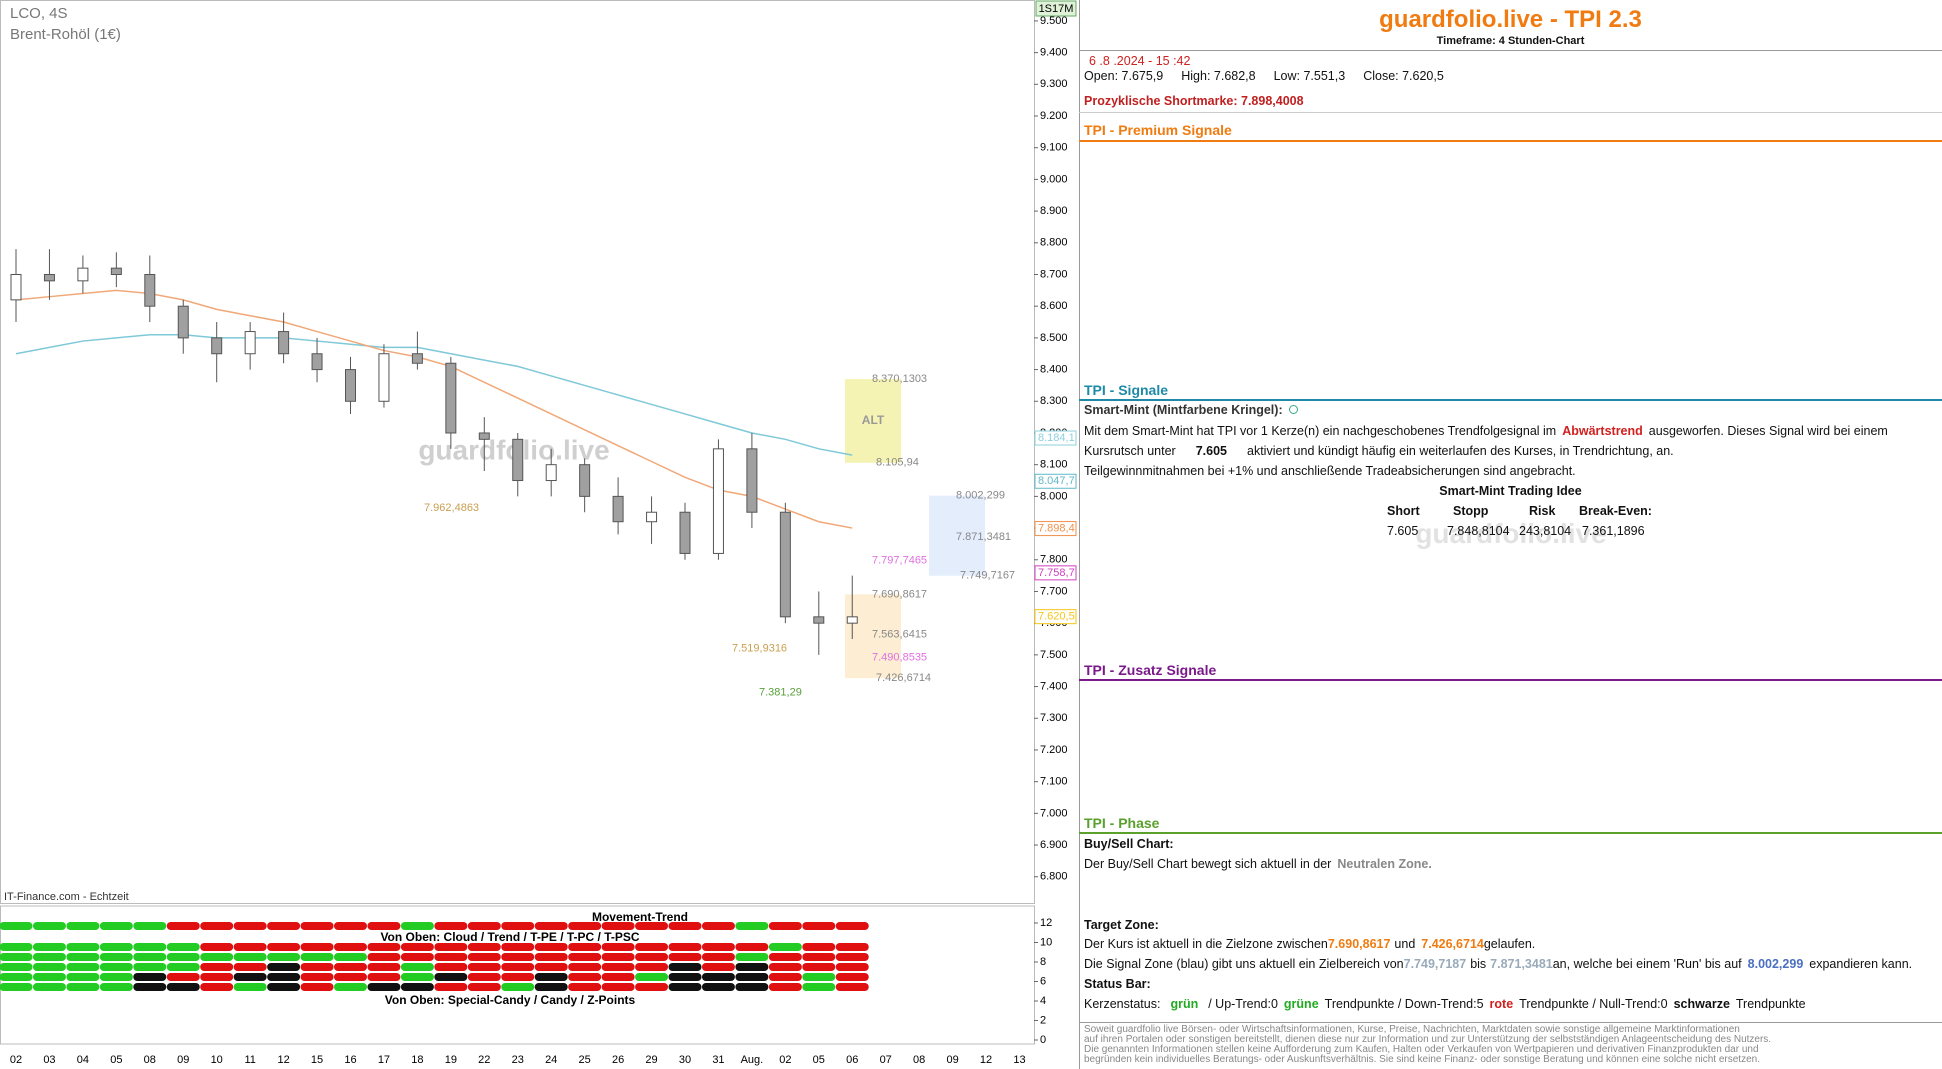 The height and width of the screenshot is (1069, 1942). I want to click on y-tick-label: 6.900, so click(1054, 845).